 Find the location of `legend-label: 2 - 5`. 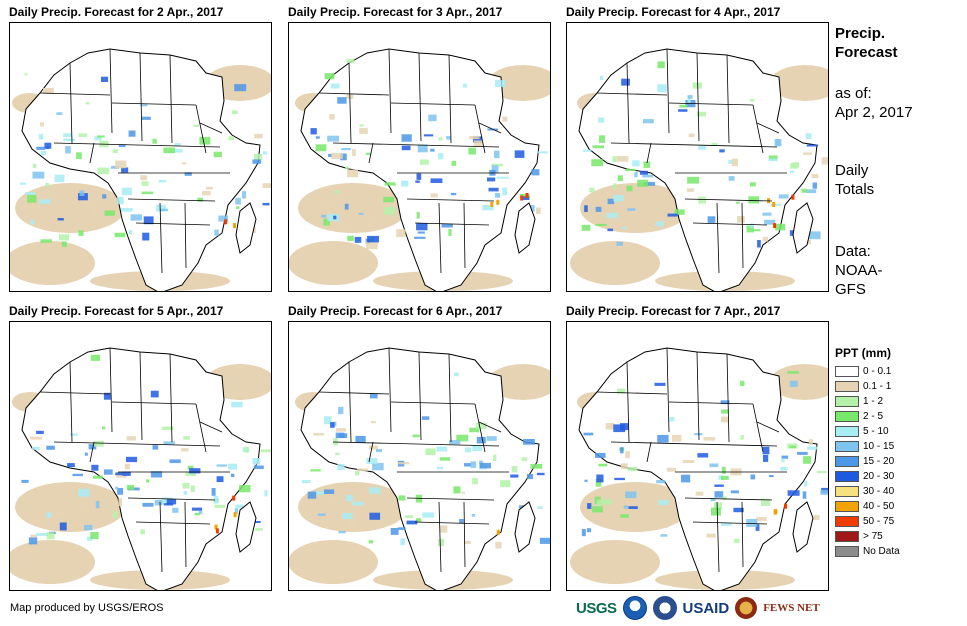

legend-label: 2 - 5 is located at coordinates (873, 416).